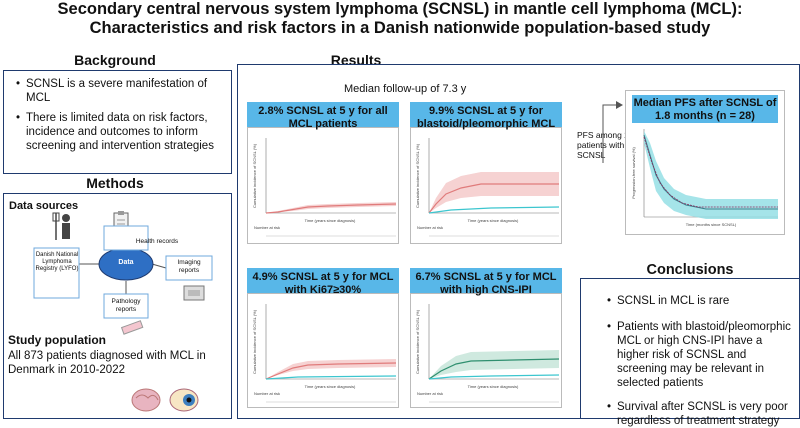  What do you see at coordinates (690, 270) in the screenshot?
I see `conclusions-heading: Conclusions` at bounding box center [690, 270].